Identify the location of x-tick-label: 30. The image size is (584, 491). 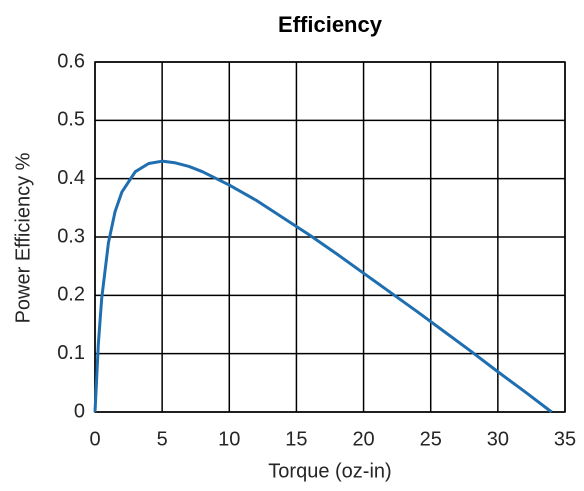
(498, 439).